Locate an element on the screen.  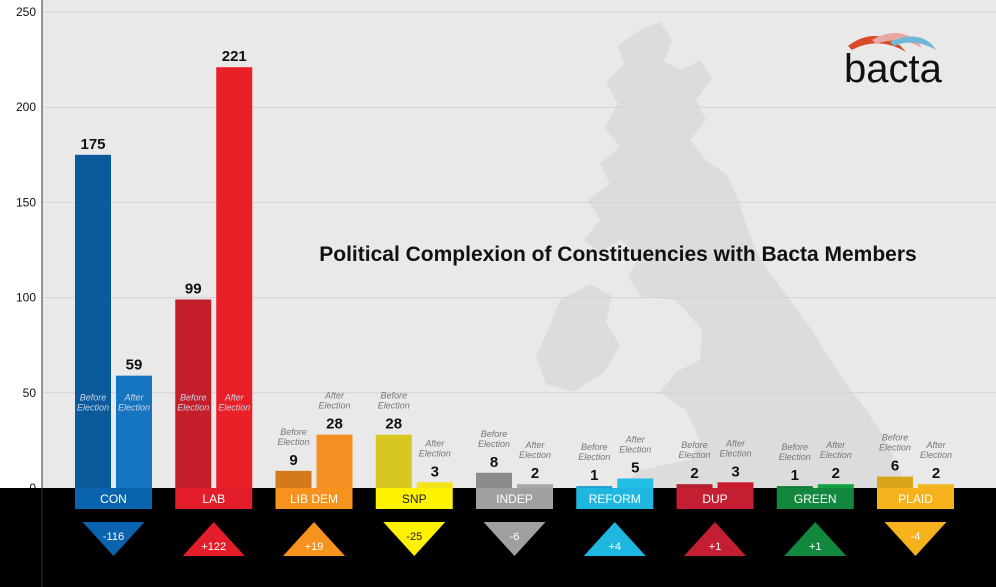
data-label: 28 is located at coordinates (334, 424).